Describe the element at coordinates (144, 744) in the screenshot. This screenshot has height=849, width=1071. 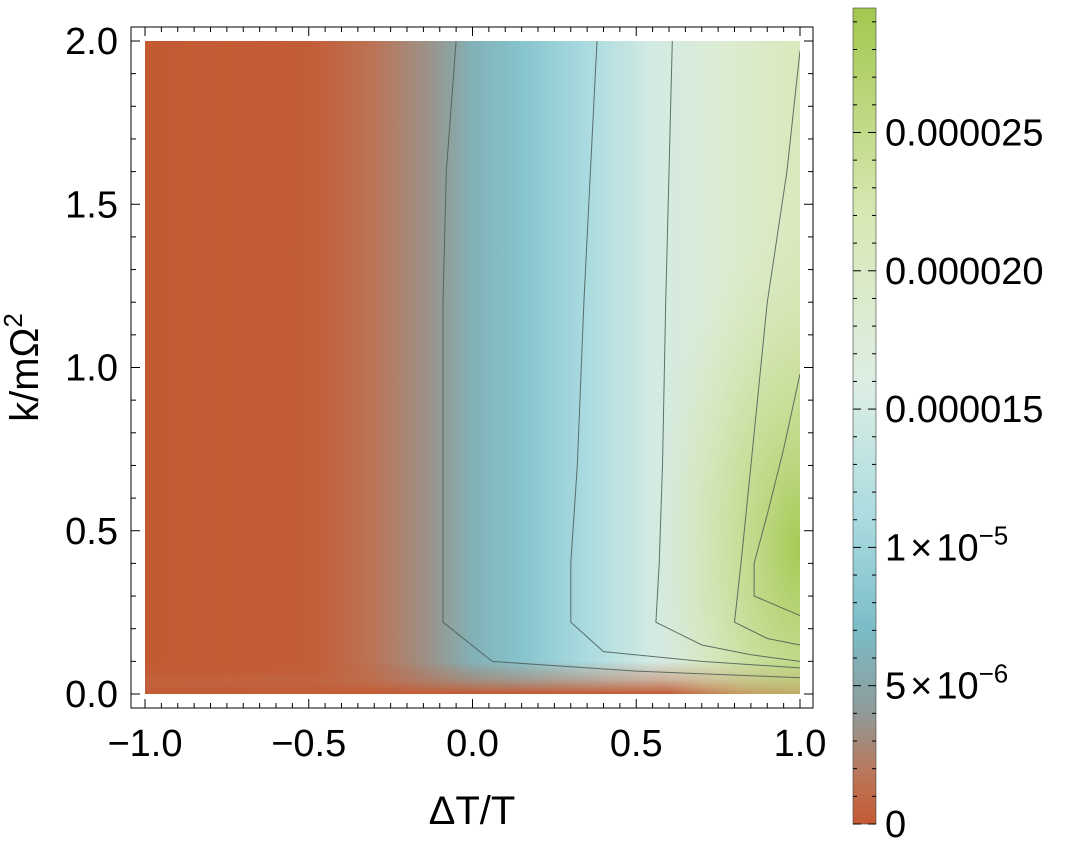
I see `x-tick-label: −1.0` at that location.